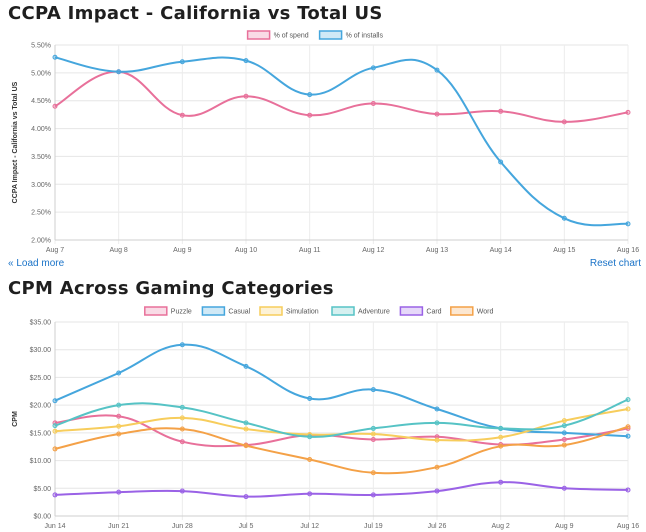  I want to click on chart1-legend-item-of-spend: % of spend, so click(277, 35).